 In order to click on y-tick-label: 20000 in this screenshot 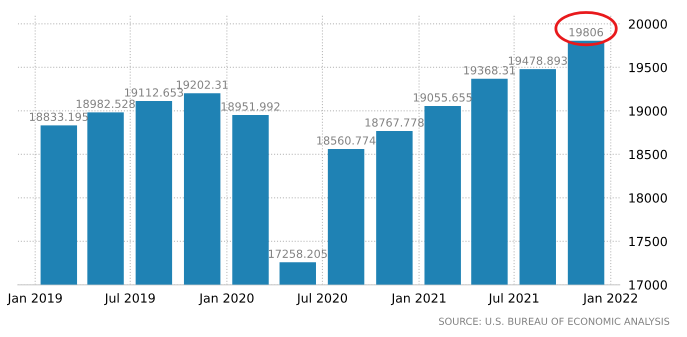, I will do `click(647, 24)`.